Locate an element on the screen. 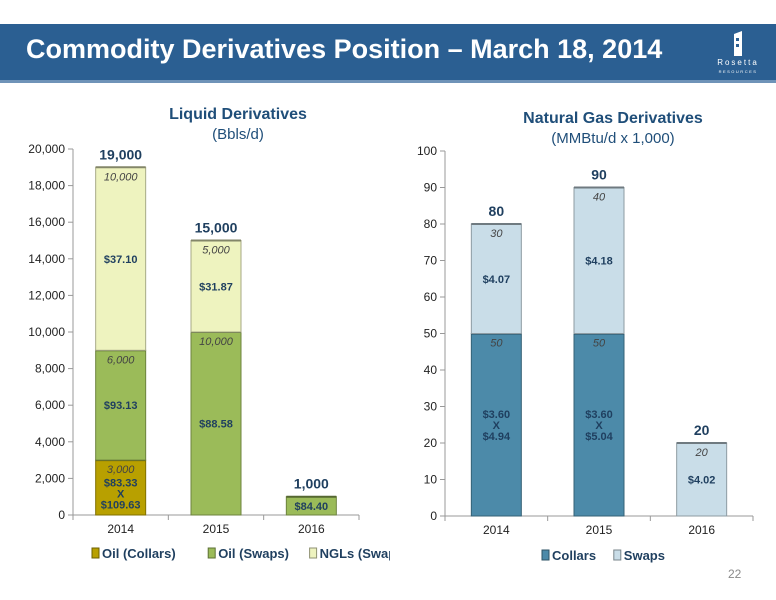 Image resolution: width=776 pixels, height=600 pixels. price-label: $4.07 is located at coordinates (497, 280).